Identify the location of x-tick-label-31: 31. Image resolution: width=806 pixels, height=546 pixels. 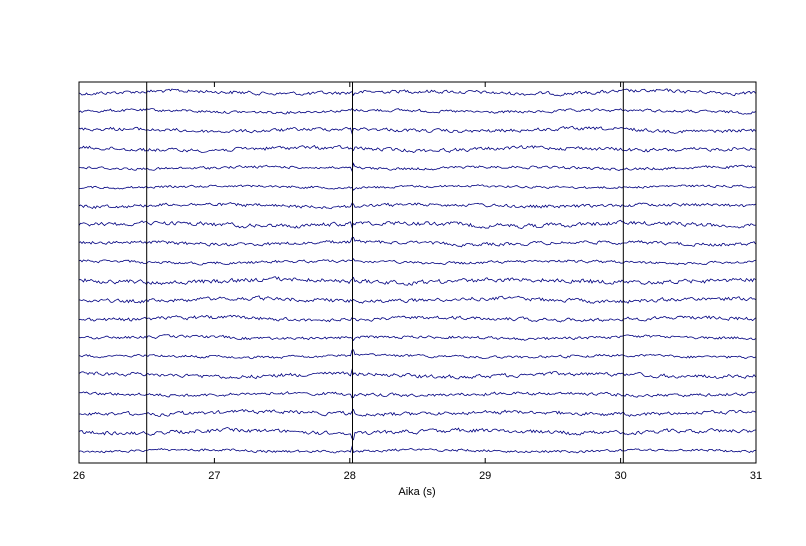
(756, 476).